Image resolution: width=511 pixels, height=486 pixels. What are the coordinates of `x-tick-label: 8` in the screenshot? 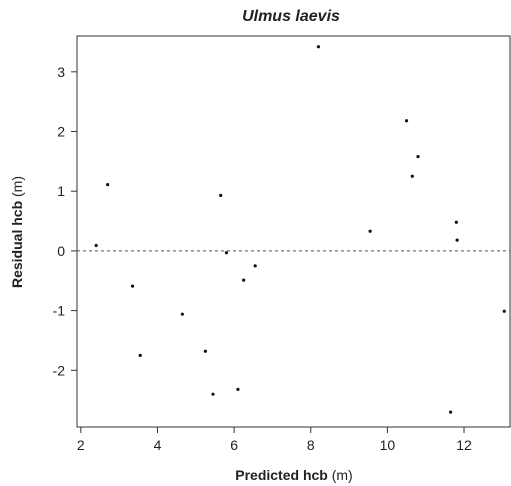 It's located at (311, 445).